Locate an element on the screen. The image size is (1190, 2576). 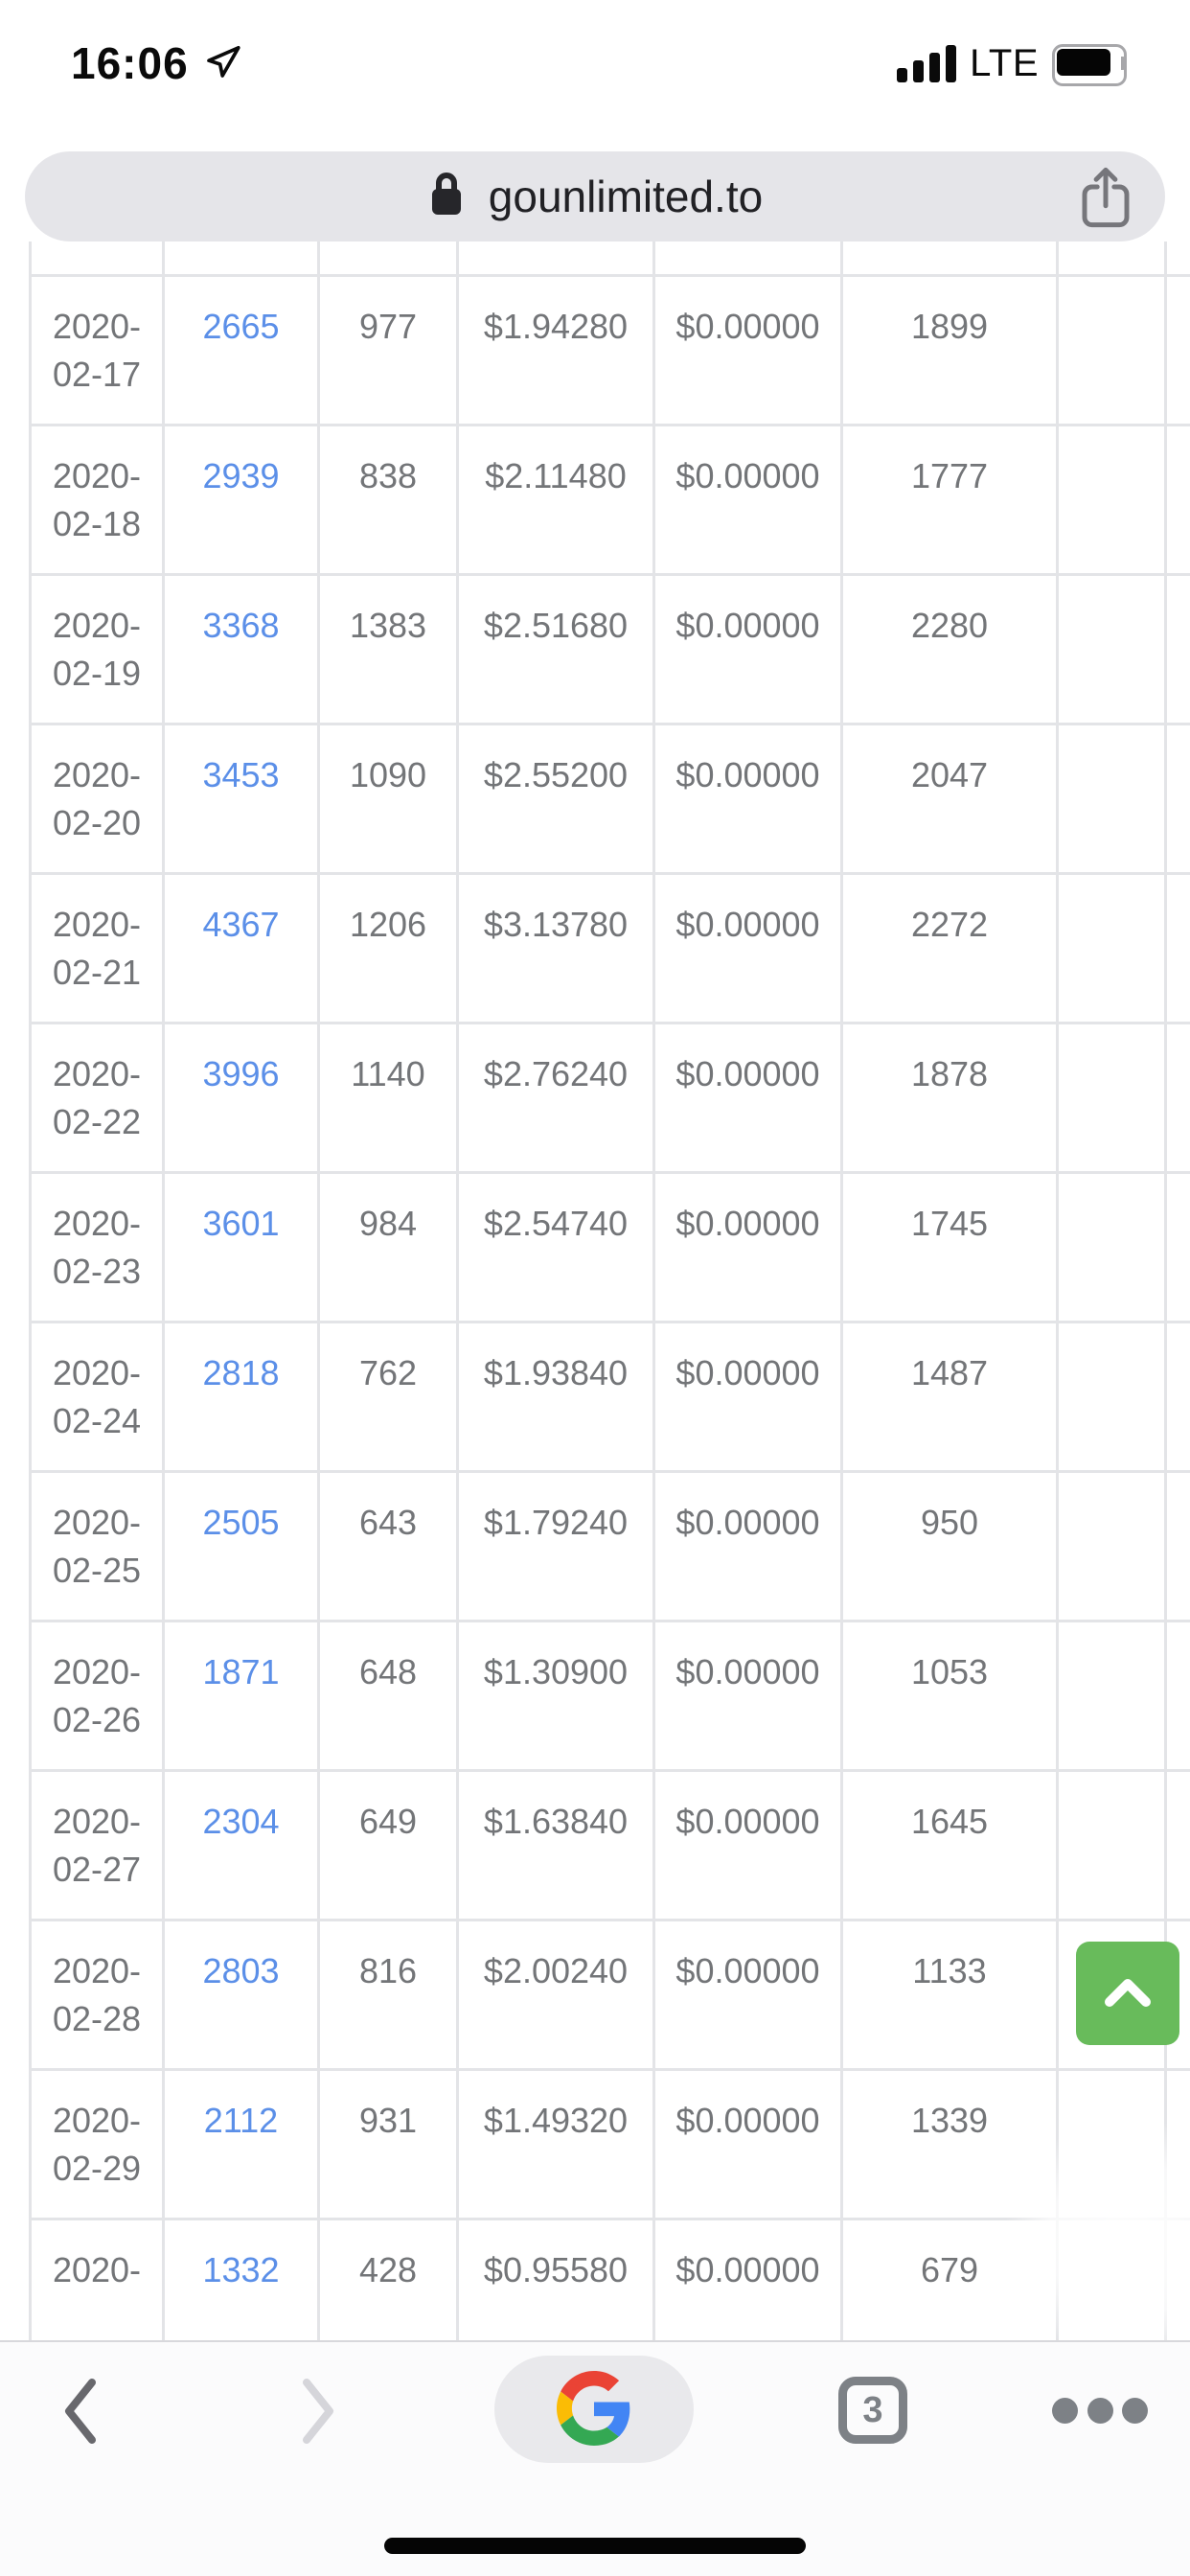
cell-value2: 1878 is located at coordinates (950, 1098).